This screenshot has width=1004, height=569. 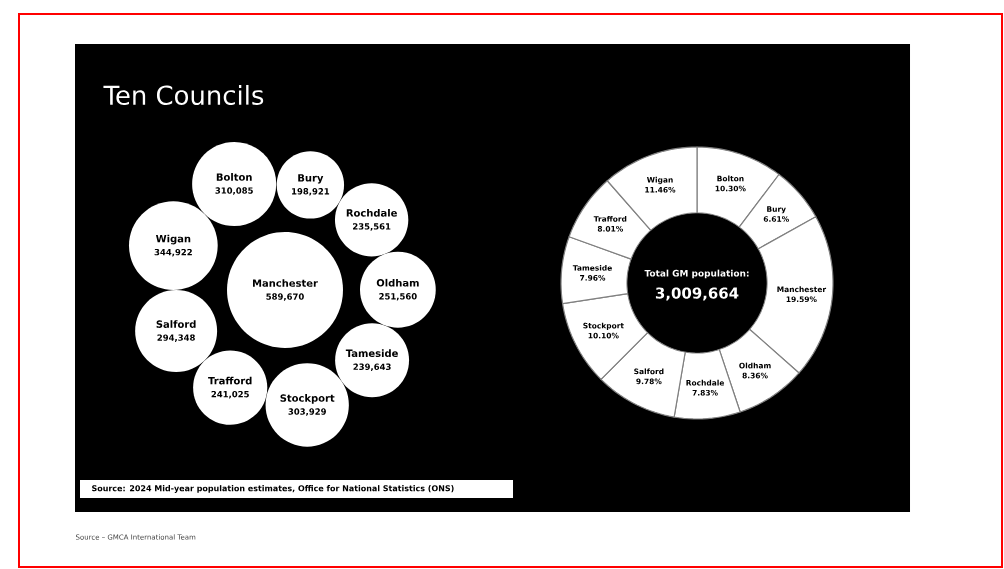 What do you see at coordinates (307, 399) in the screenshot?
I see `category-label: Stockport` at bounding box center [307, 399].